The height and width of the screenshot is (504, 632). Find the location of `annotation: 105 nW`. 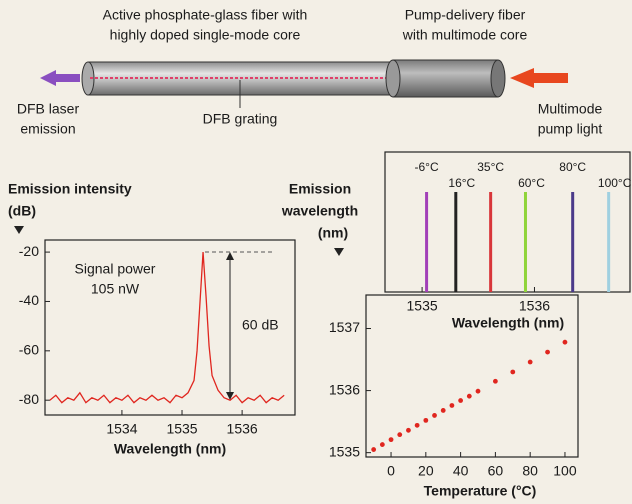

annotation: 105 nW is located at coordinates (115, 289).